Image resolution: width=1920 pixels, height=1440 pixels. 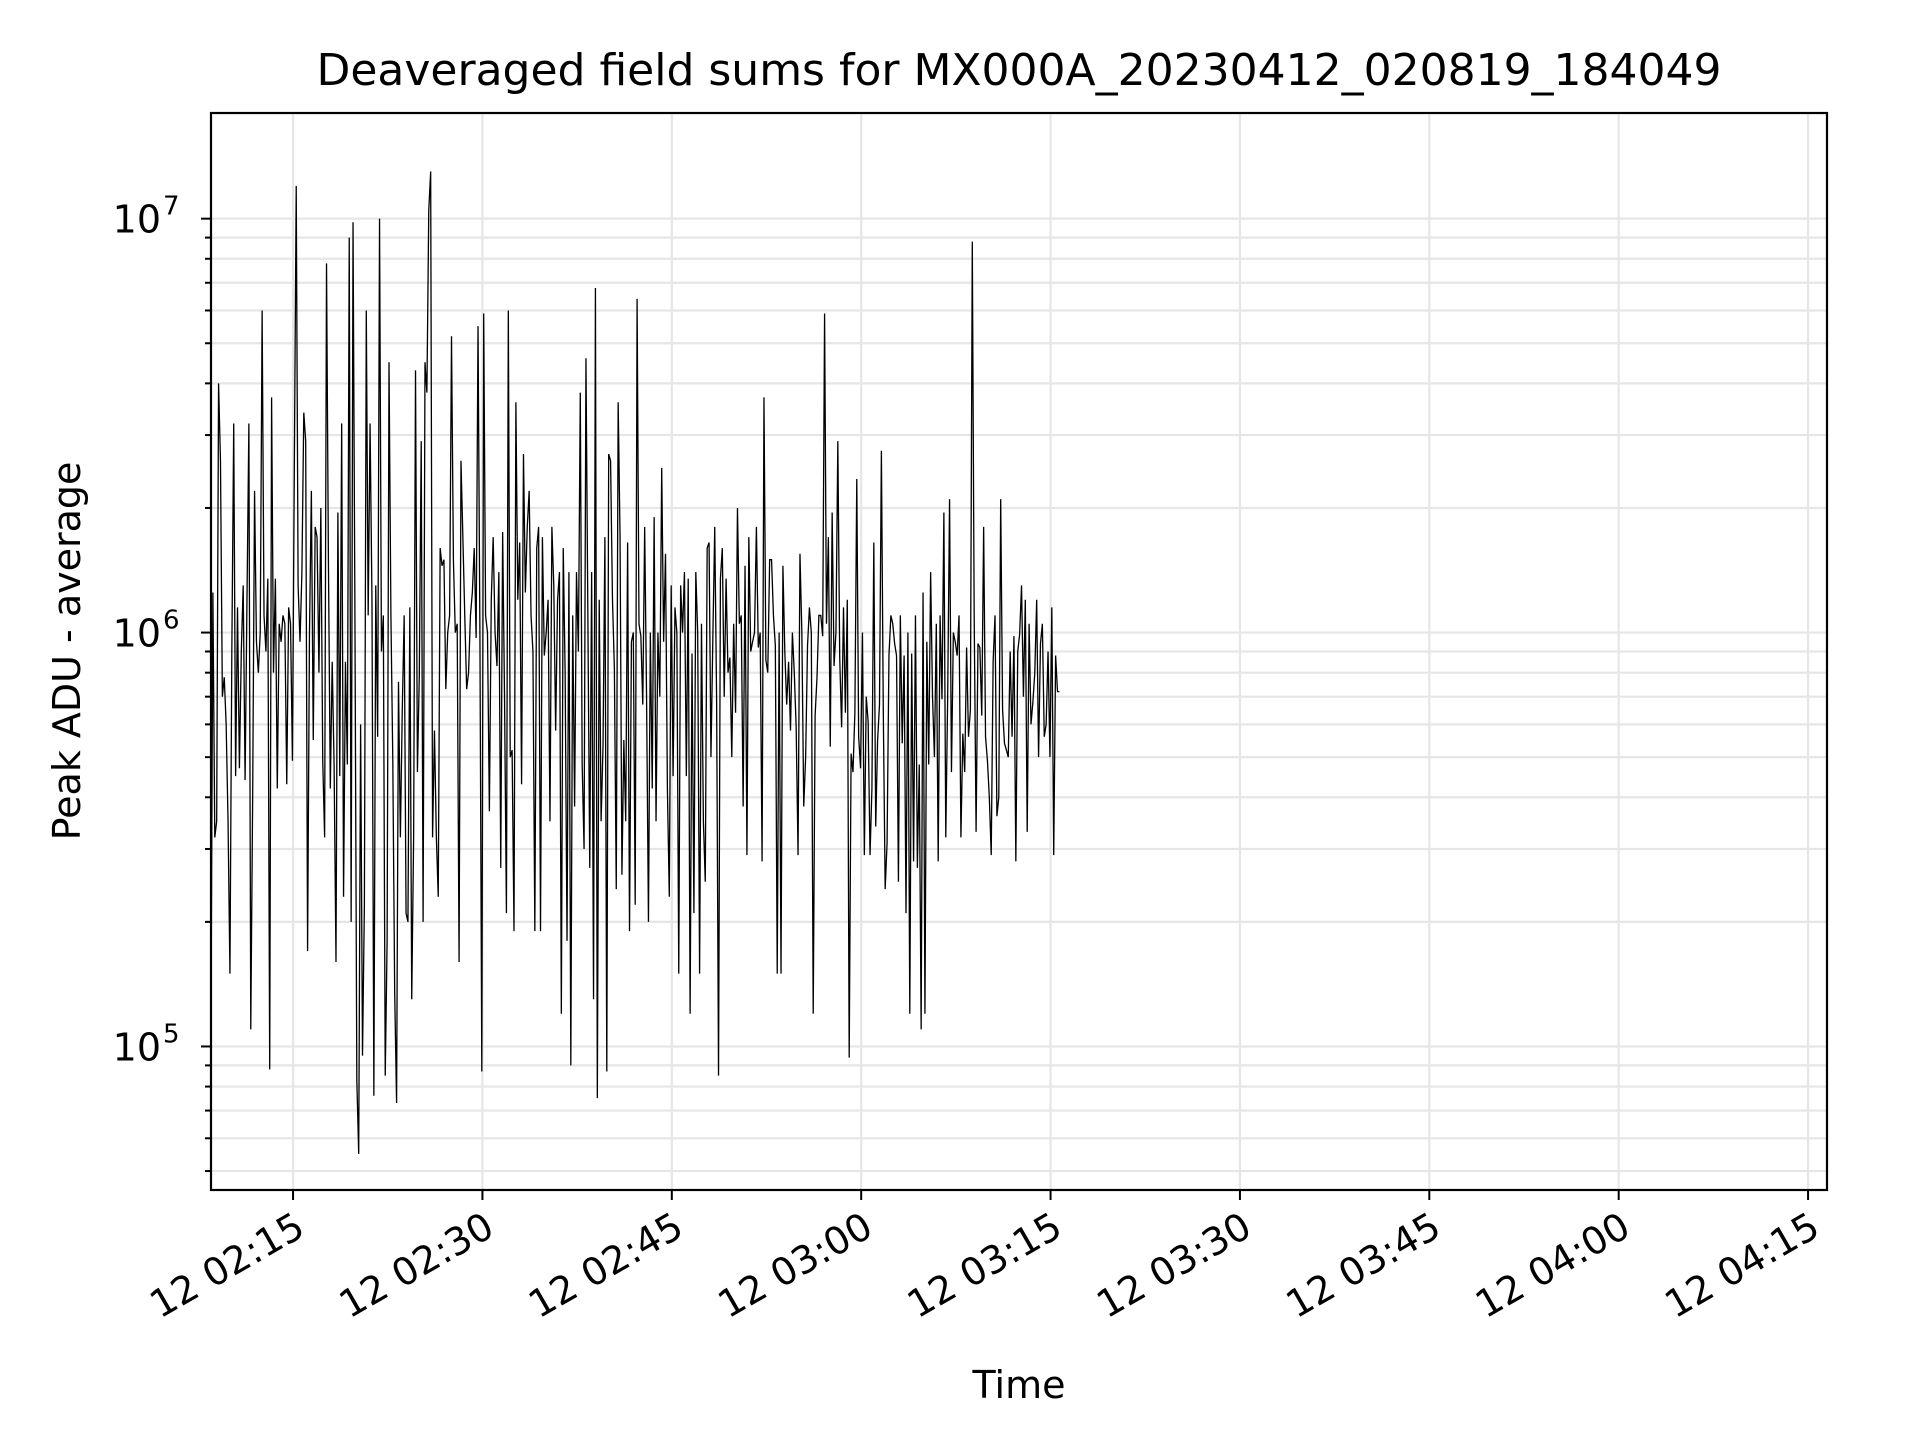 What do you see at coordinates (171, 1034) in the screenshot?
I see `y-tick-exponent: 5` at bounding box center [171, 1034].